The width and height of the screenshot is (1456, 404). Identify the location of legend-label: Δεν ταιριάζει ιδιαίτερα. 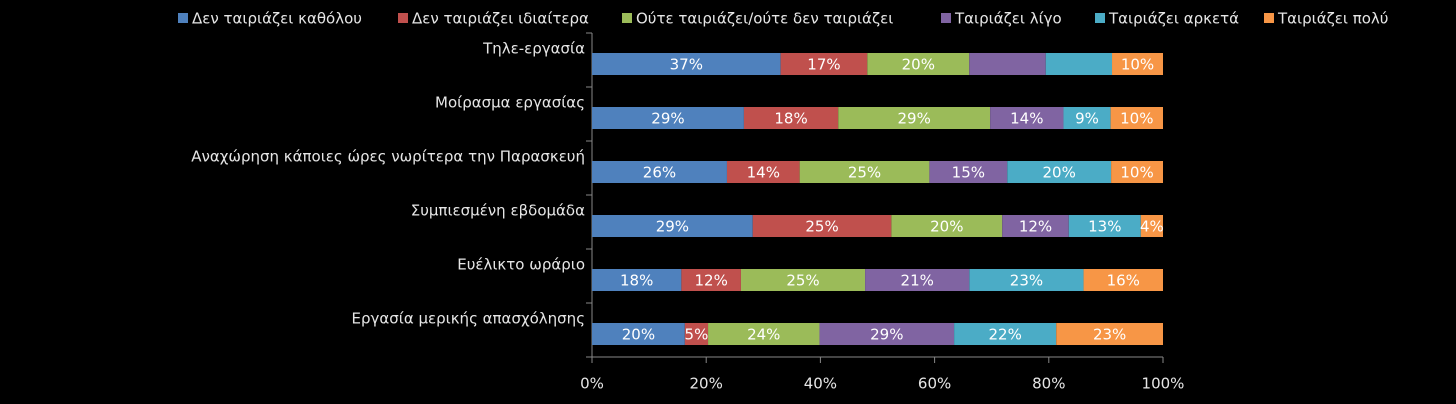
(500, 19).